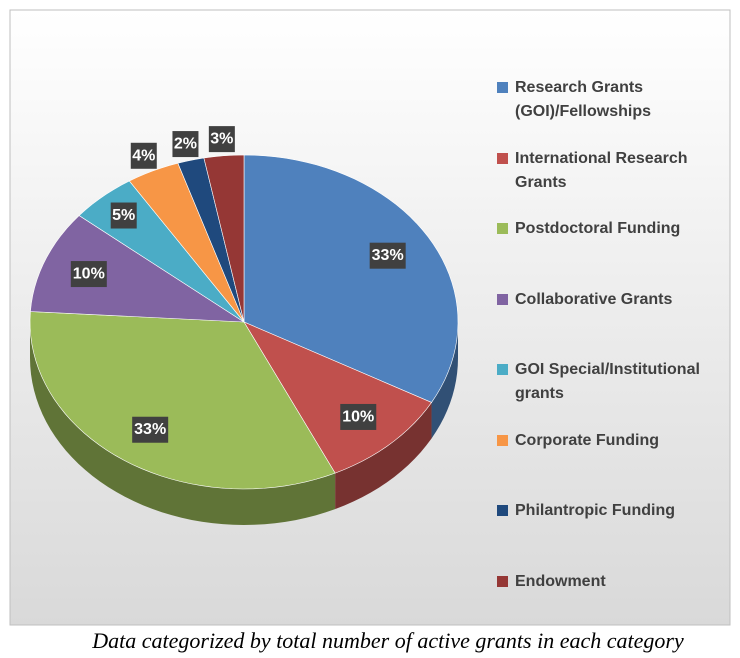  Describe the element at coordinates (607, 381) in the screenshot. I see `legend-label: GOI Special/Institutional grants` at that location.